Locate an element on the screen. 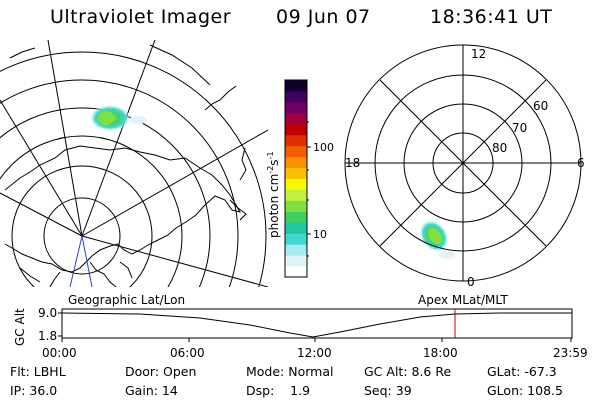  time-label: 18:36:41 UT is located at coordinates (491, 17).